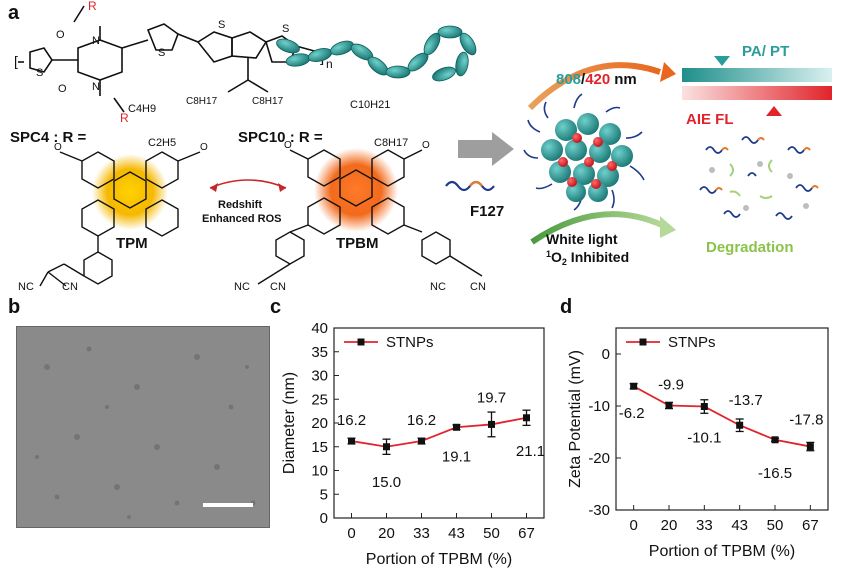 The width and height of the screenshot is (844, 568). I want to click on spc4-sub2: C2H5, so click(162, 143).